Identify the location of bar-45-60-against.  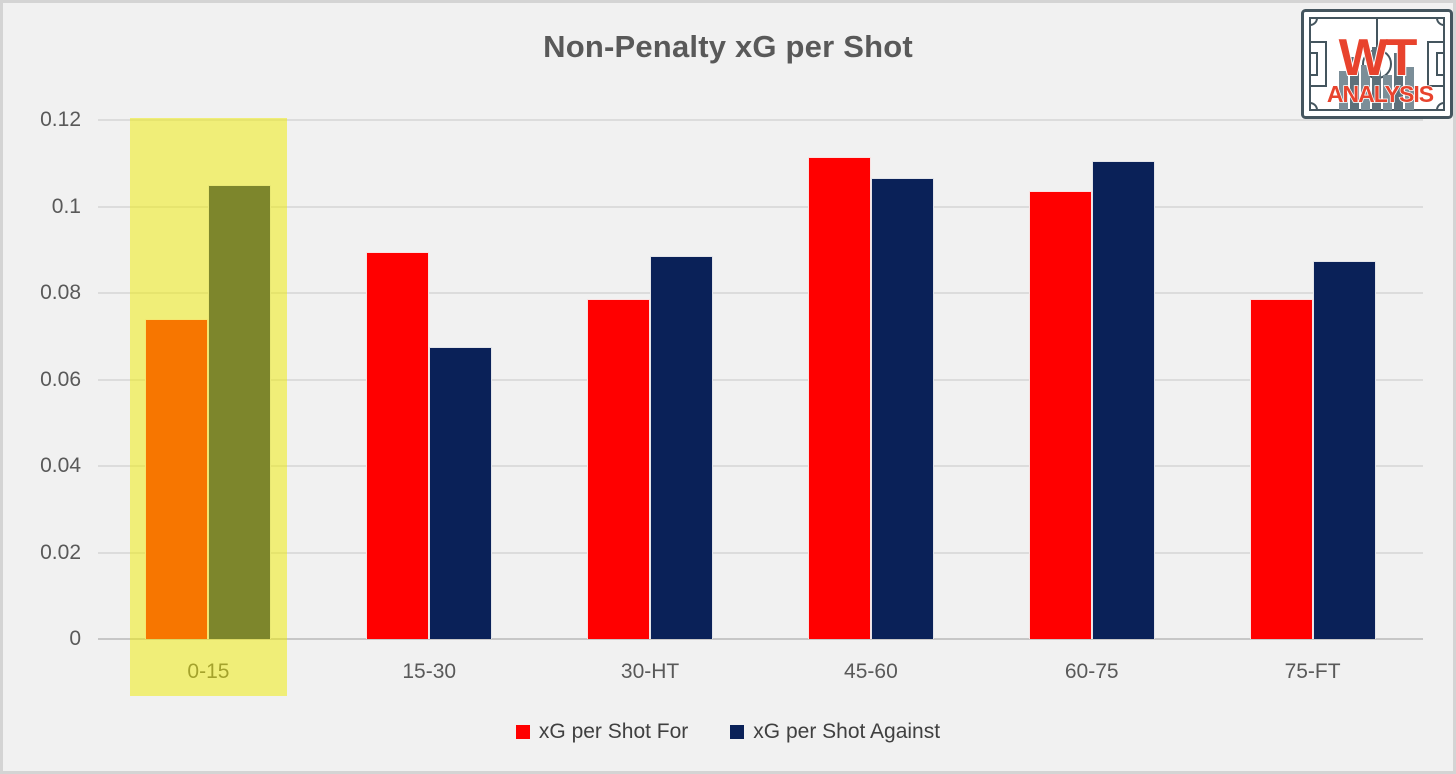
(902, 408).